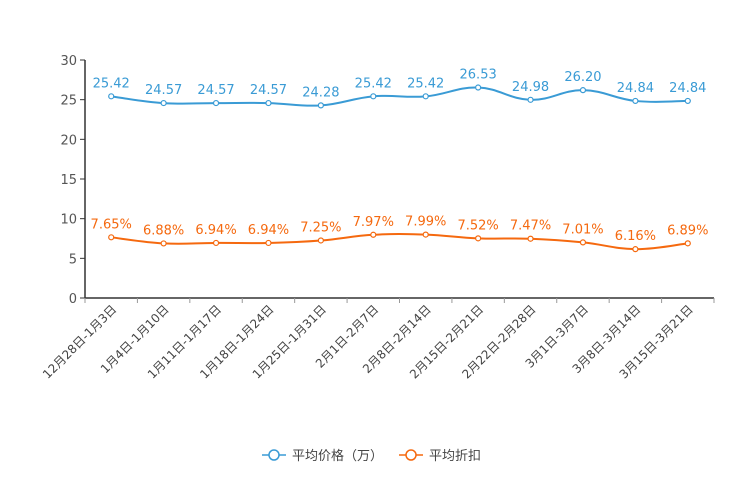  I want to click on data-label: 26.53, so click(478, 75).